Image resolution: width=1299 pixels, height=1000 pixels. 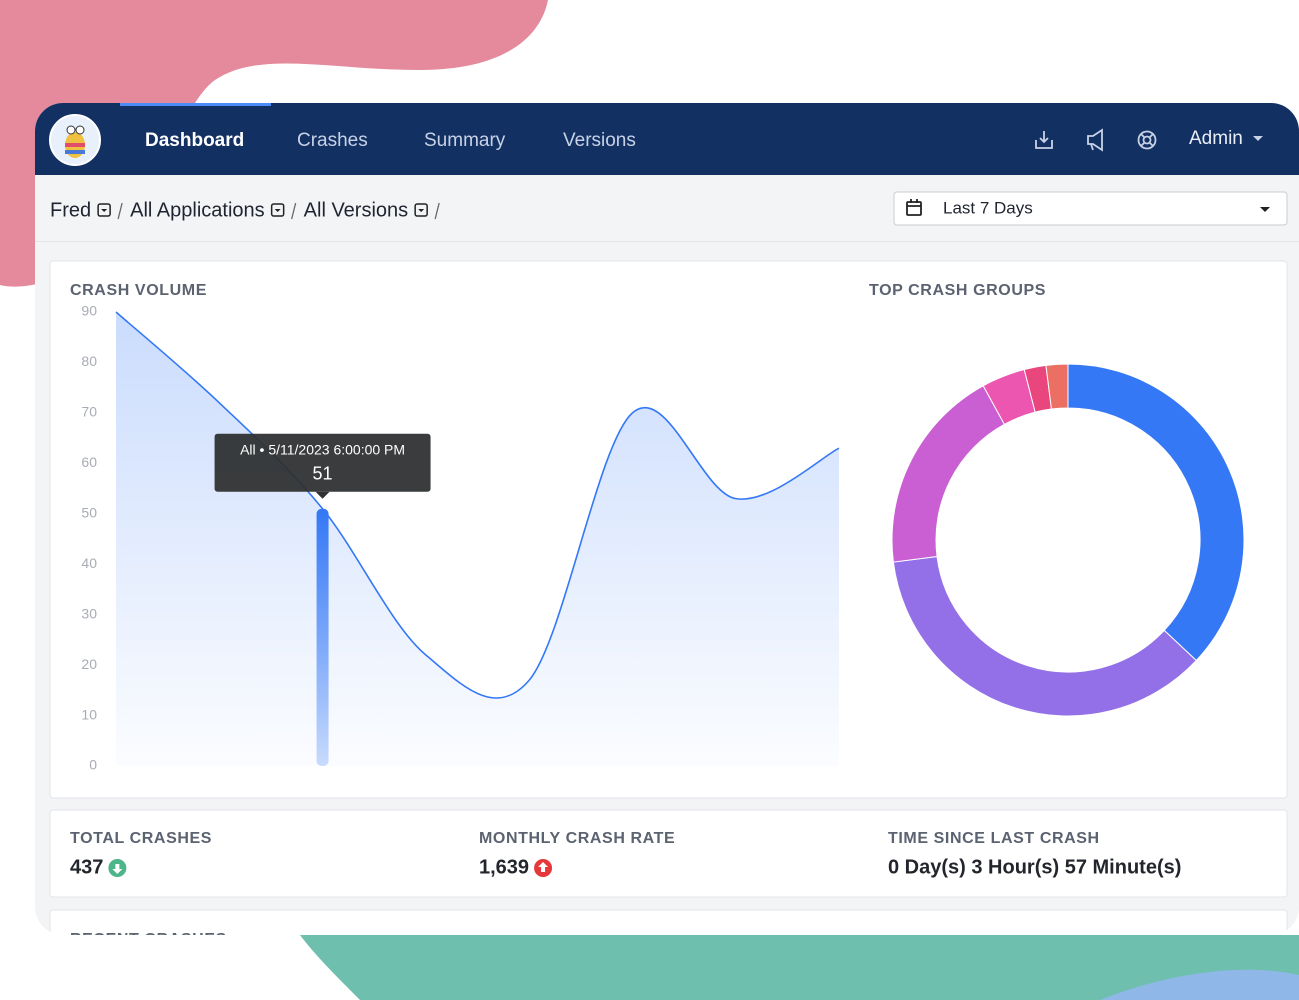 What do you see at coordinates (1044, 140) in the screenshot?
I see `download-icon` at bounding box center [1044, 140].